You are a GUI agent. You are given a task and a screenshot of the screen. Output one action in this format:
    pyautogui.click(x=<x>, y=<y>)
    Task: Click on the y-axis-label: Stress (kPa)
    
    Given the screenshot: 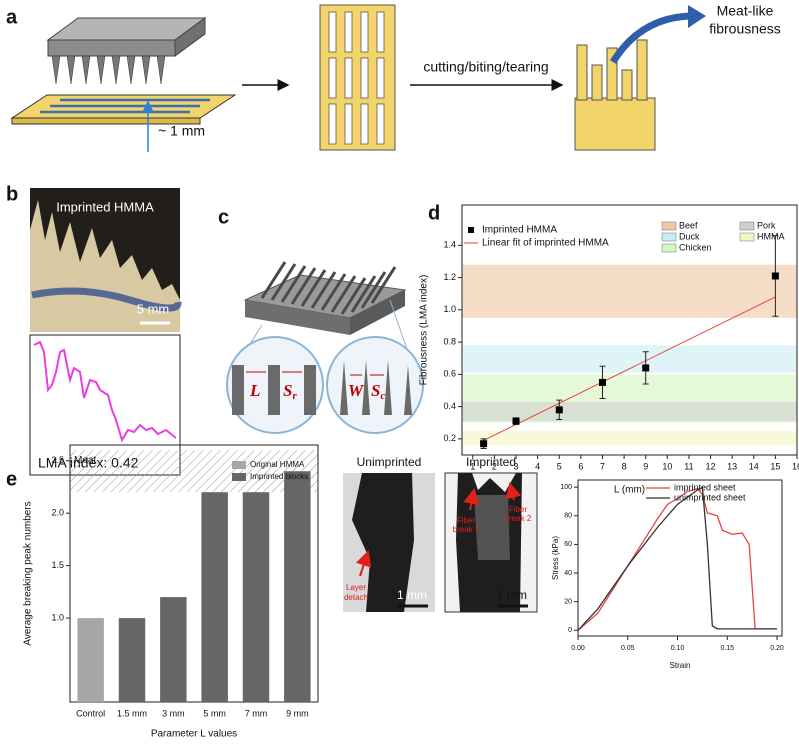 What is the action you would take?
    pyautogui.click(x=555, y=558)
    